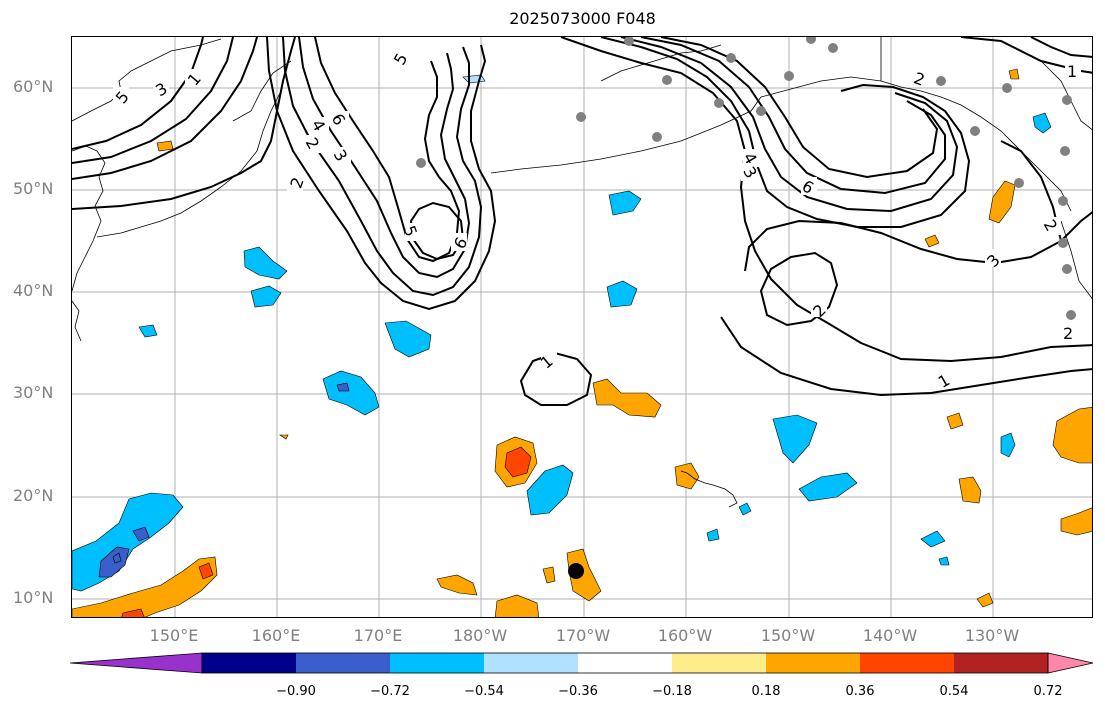 This screenshot has width=1105, height=712. I want to click on colorbar-tick-label: 0.72, so click(1048, 691).